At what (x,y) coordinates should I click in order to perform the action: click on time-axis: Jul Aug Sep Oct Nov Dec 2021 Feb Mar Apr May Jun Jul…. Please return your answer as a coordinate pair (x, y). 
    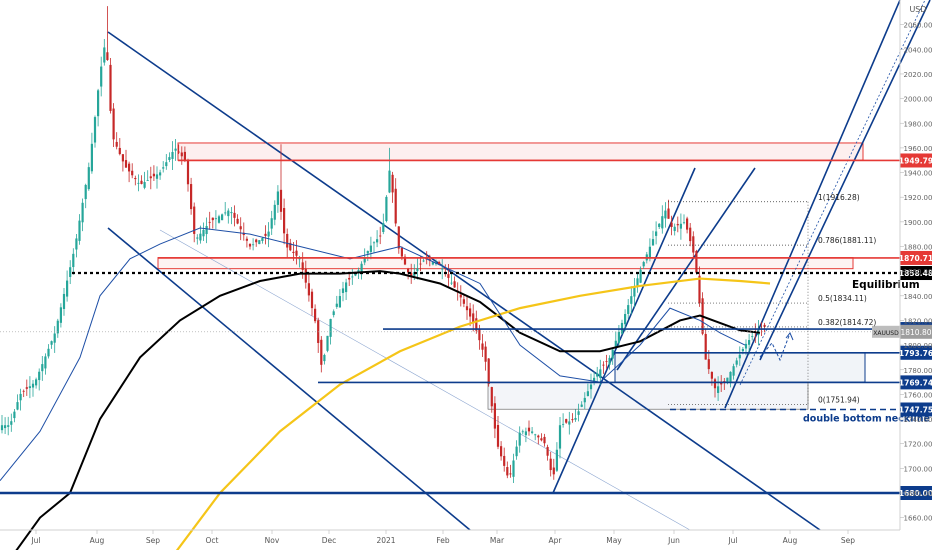
    Looking at the image, I should click on (450, 537).